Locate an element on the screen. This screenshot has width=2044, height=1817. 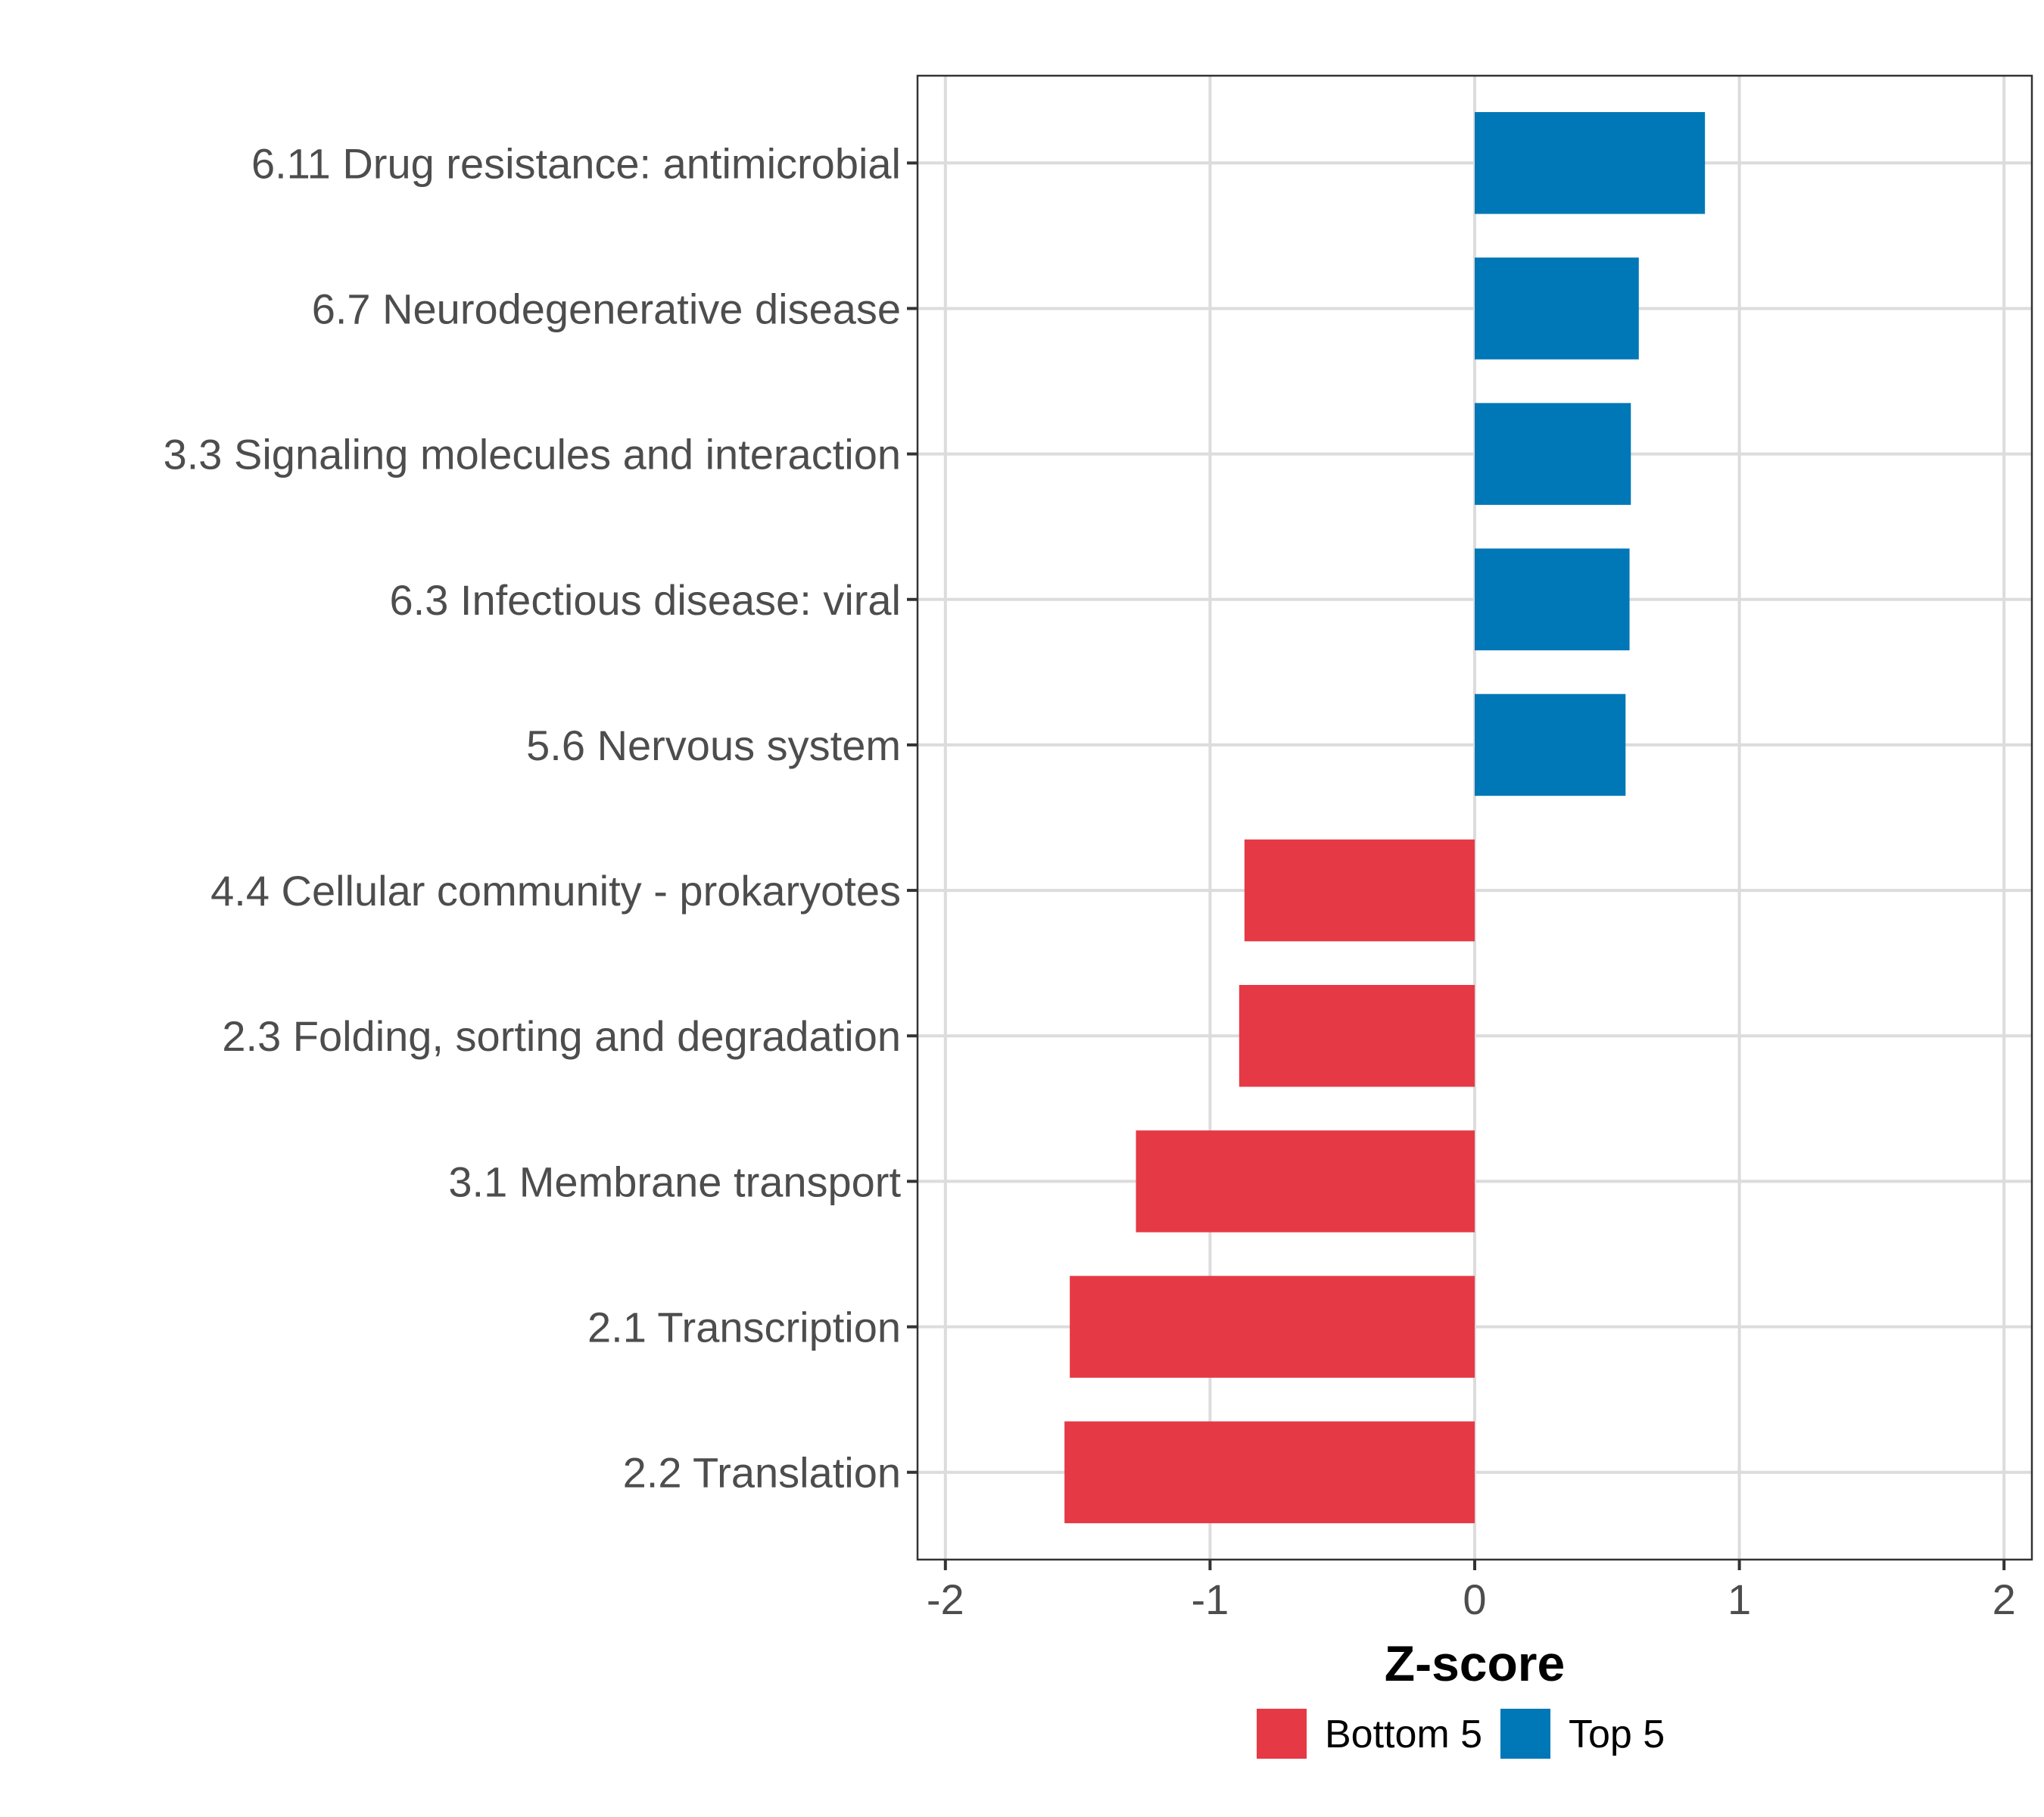
x-axis: -2 -1 0 1 2 is located at coordinates (1471, 1592).